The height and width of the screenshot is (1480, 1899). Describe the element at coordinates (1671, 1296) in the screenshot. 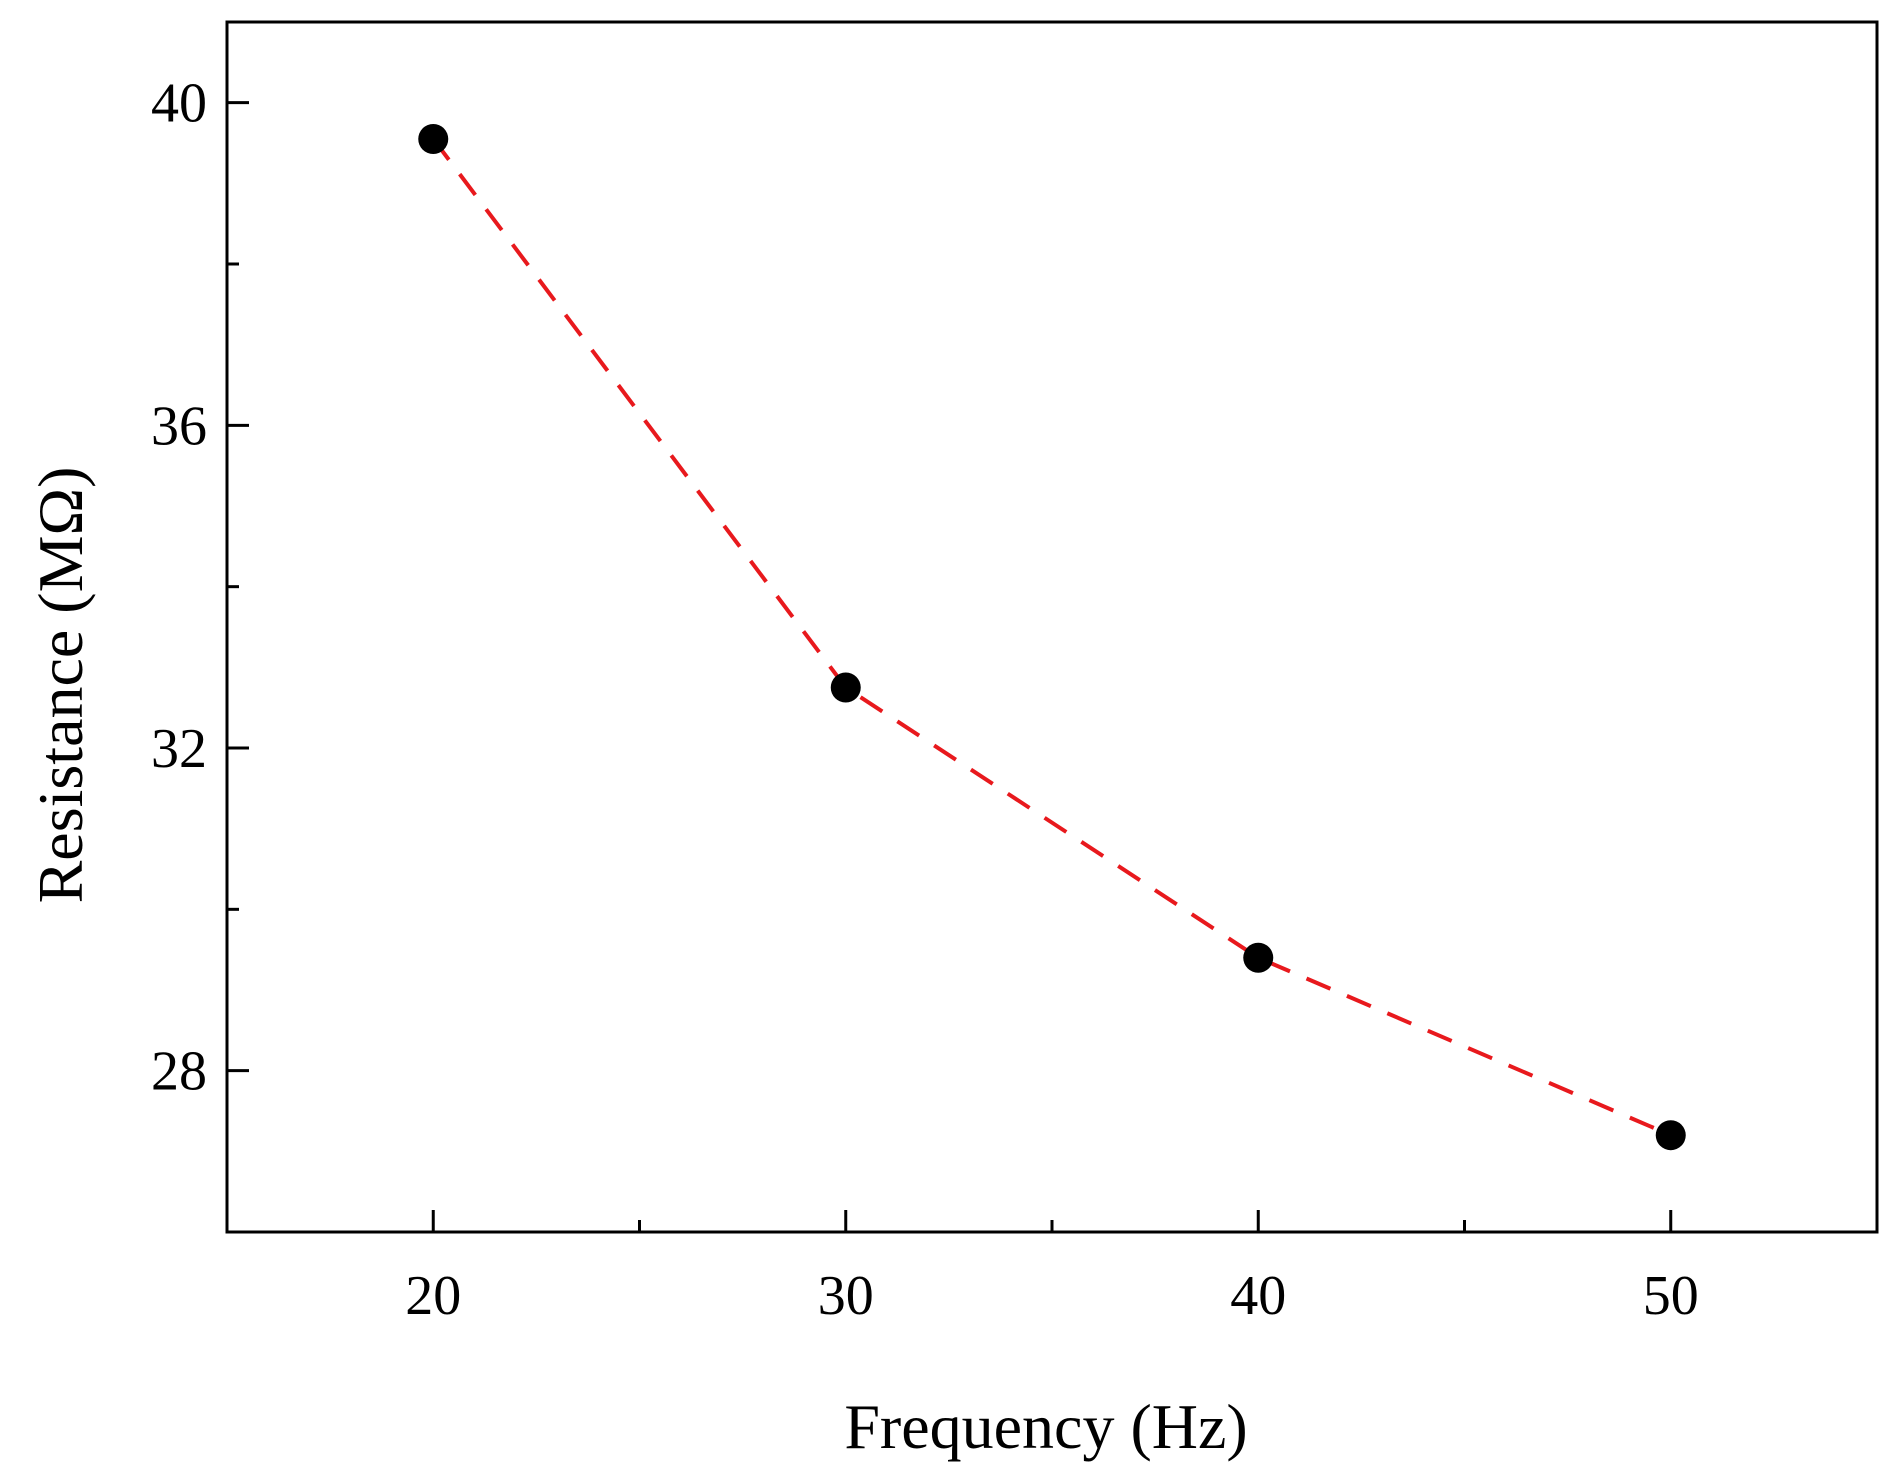

I see `x-tick-label-50: 50` at that location.